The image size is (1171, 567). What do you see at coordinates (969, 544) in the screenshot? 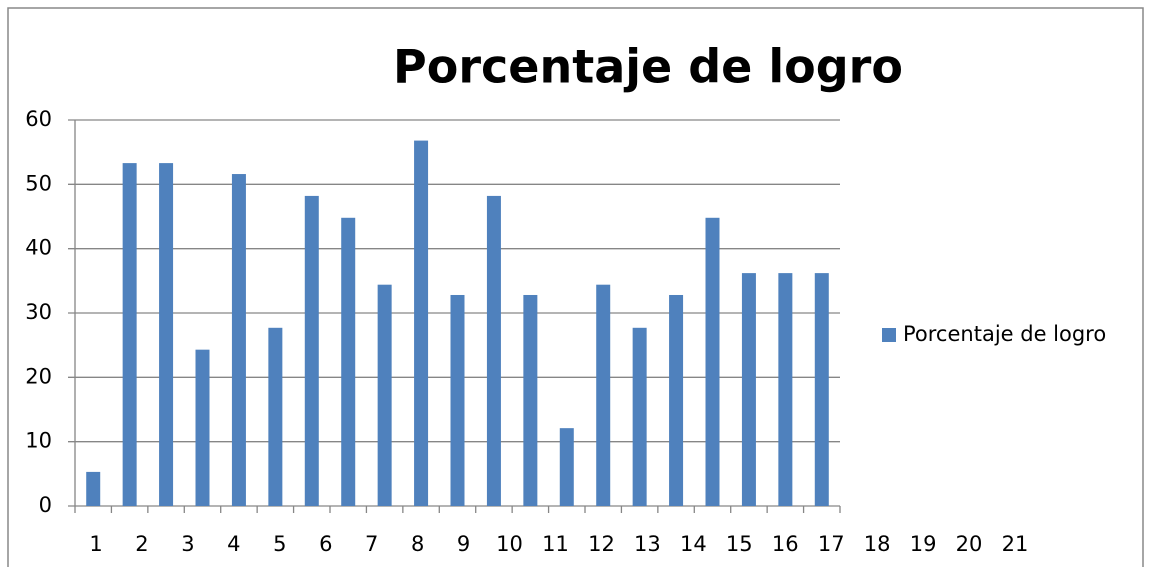
I see `x-tick-label: 20` at bounding box center [969, 544].